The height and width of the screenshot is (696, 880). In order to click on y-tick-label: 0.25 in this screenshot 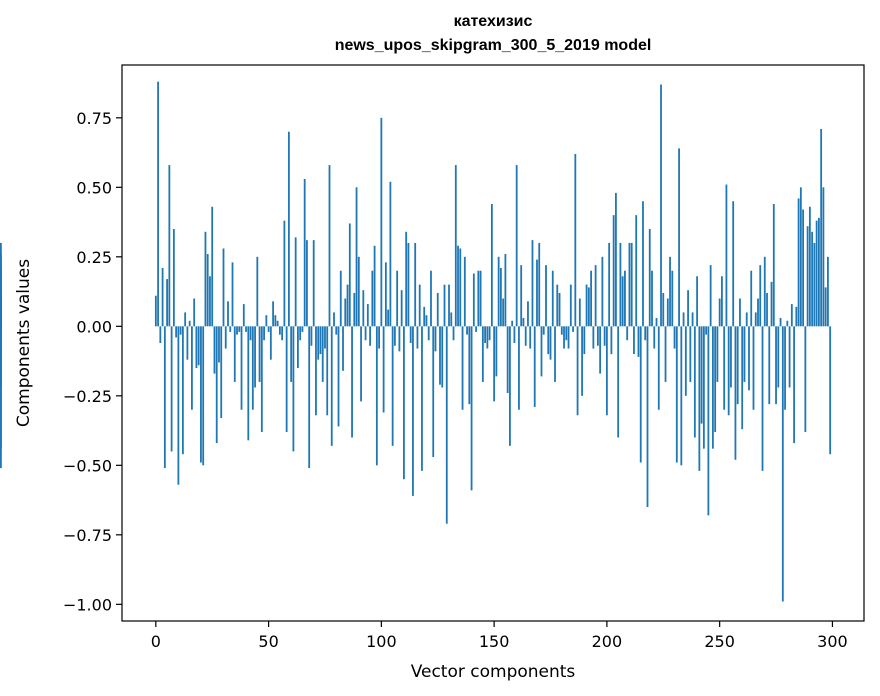, I will do `click(94, 257)`.